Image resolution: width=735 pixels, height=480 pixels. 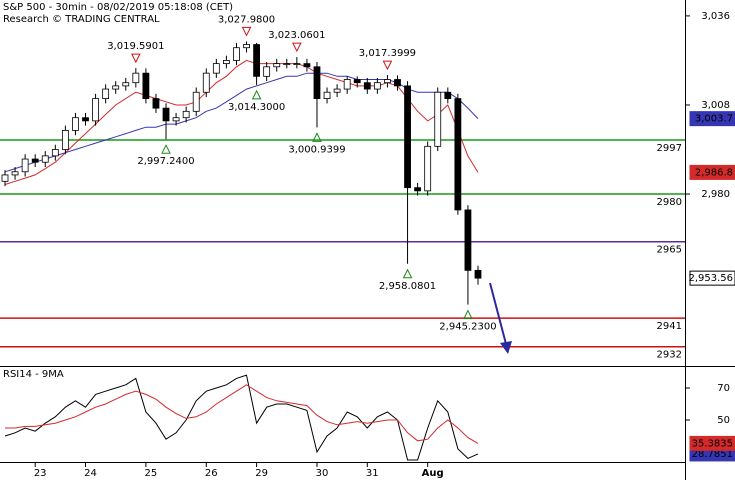 What do you see at coordinates (316, 149) in the screenshot?
I see `annotation-label: 3,000.9399` at bounding box center [316, 149].